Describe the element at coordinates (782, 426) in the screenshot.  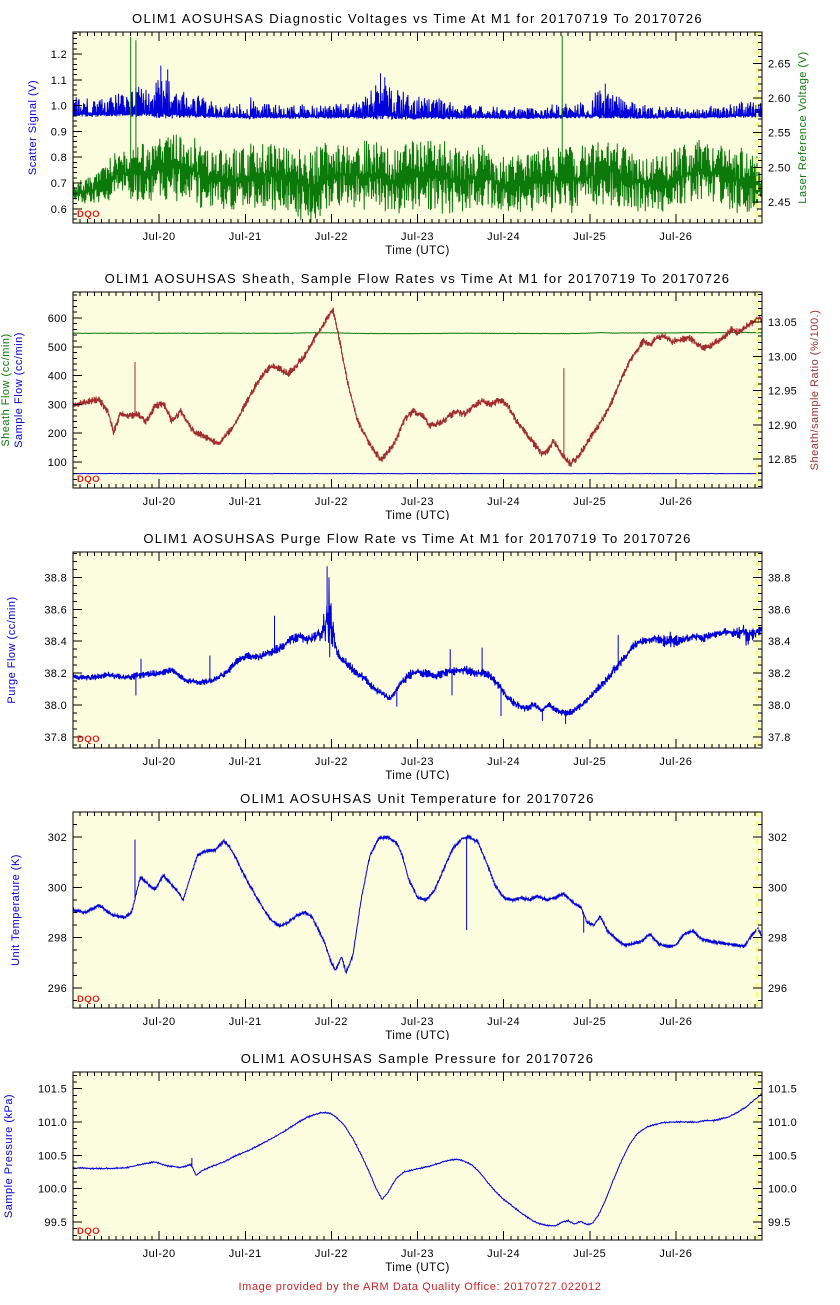
I see `y-tick-label: 12.90` at that location.